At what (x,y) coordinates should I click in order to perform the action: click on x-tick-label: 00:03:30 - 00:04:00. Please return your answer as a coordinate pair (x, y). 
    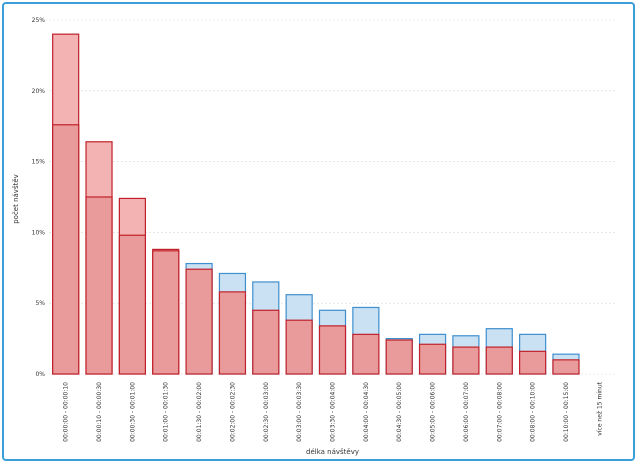
    Looking at the image, I should click on (333, 412).